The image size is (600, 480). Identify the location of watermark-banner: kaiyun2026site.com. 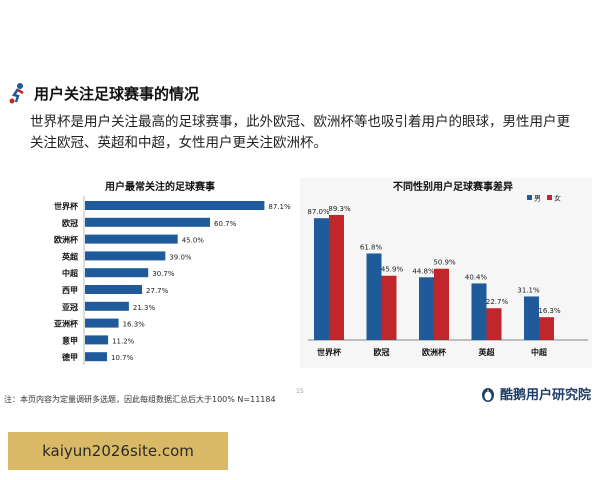
(118, 451).